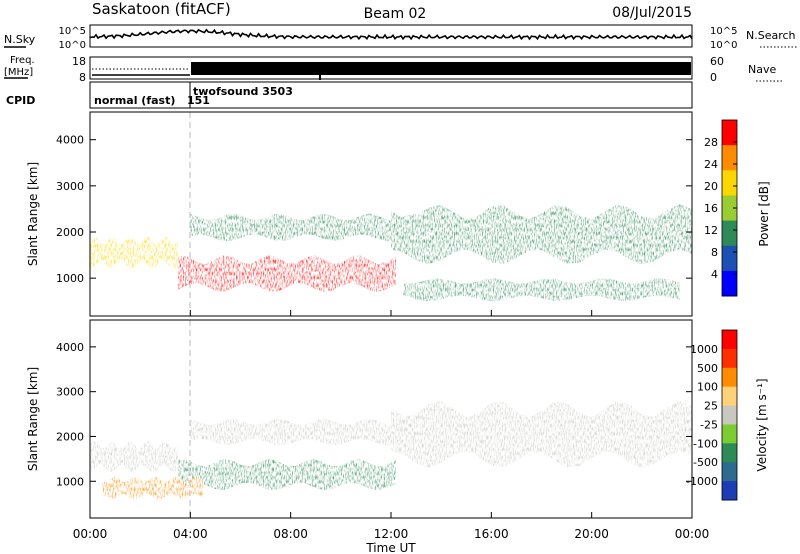  I want to click on cpid-mode-151: 151, so click(198, 100).